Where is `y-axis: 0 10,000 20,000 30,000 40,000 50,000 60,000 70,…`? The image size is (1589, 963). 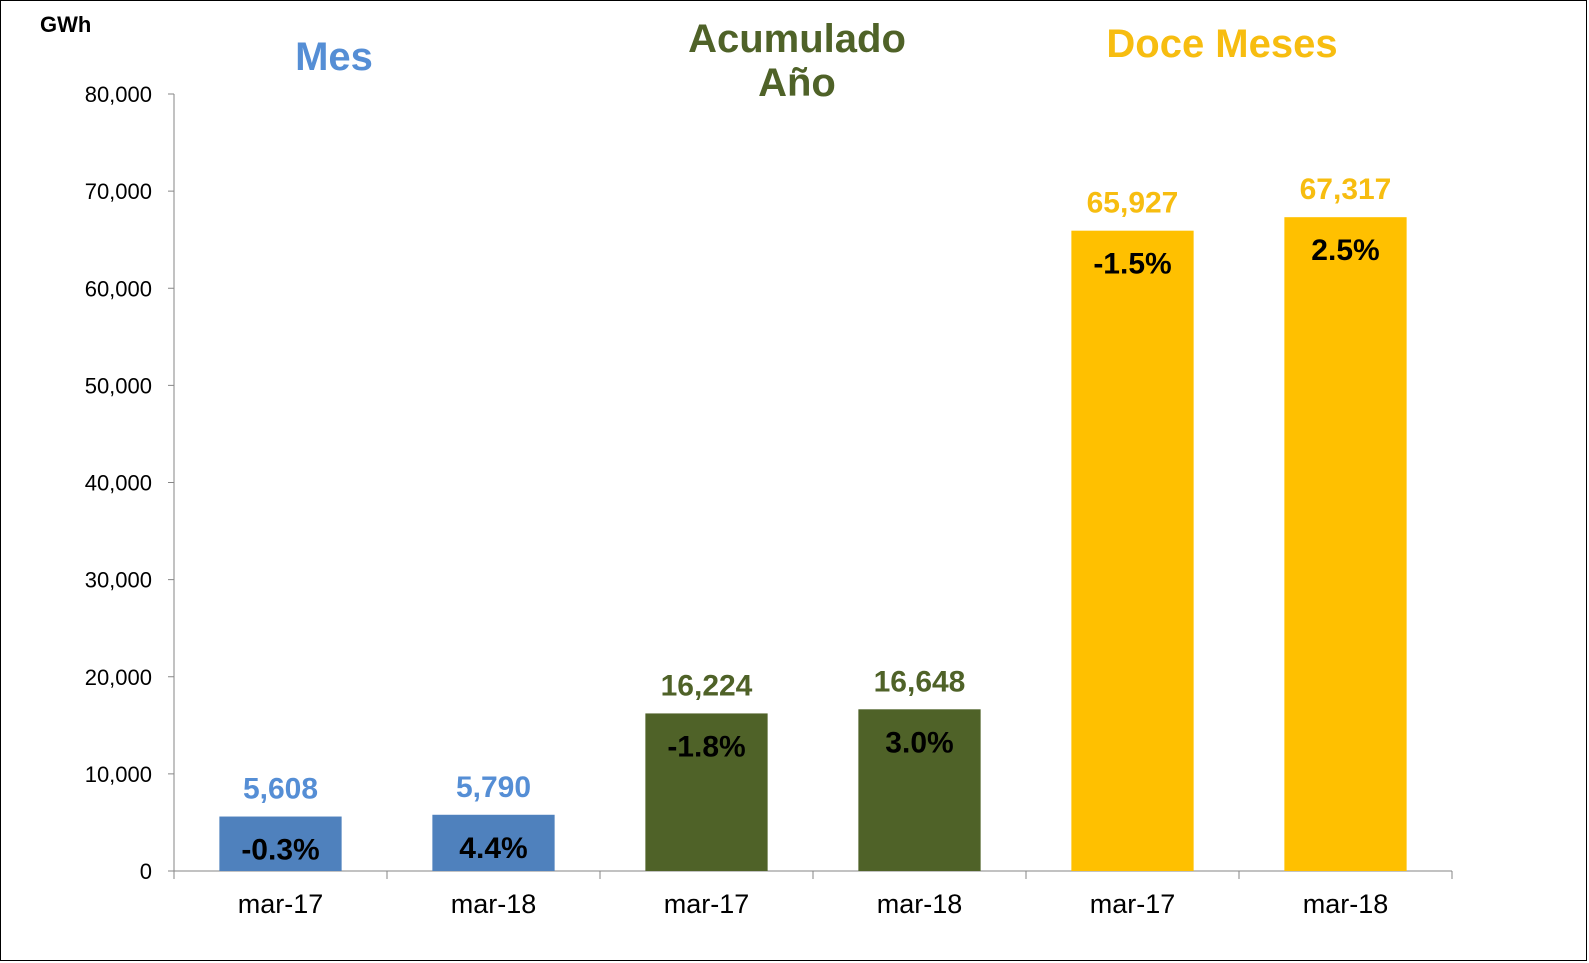 y-axis: 0 10,000 20,000 30,000 40,000 50,000 60,000 70,… is located at coordinates (130, 483).